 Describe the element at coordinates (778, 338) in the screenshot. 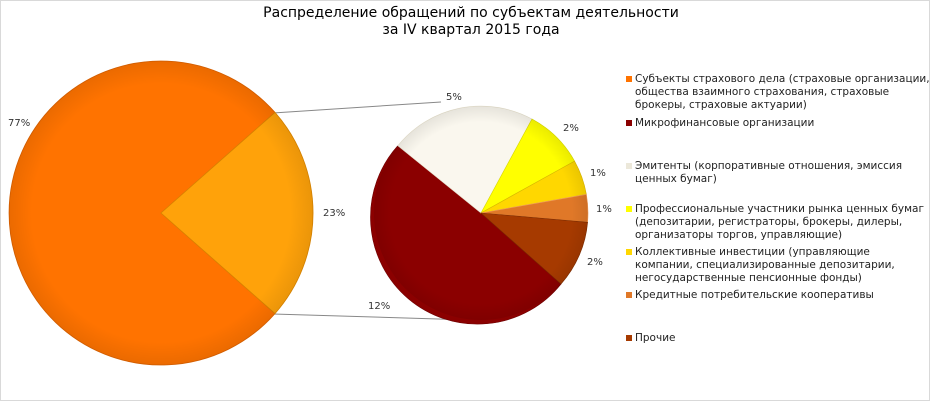

I see `legend-item-other: Прочие` at that location.